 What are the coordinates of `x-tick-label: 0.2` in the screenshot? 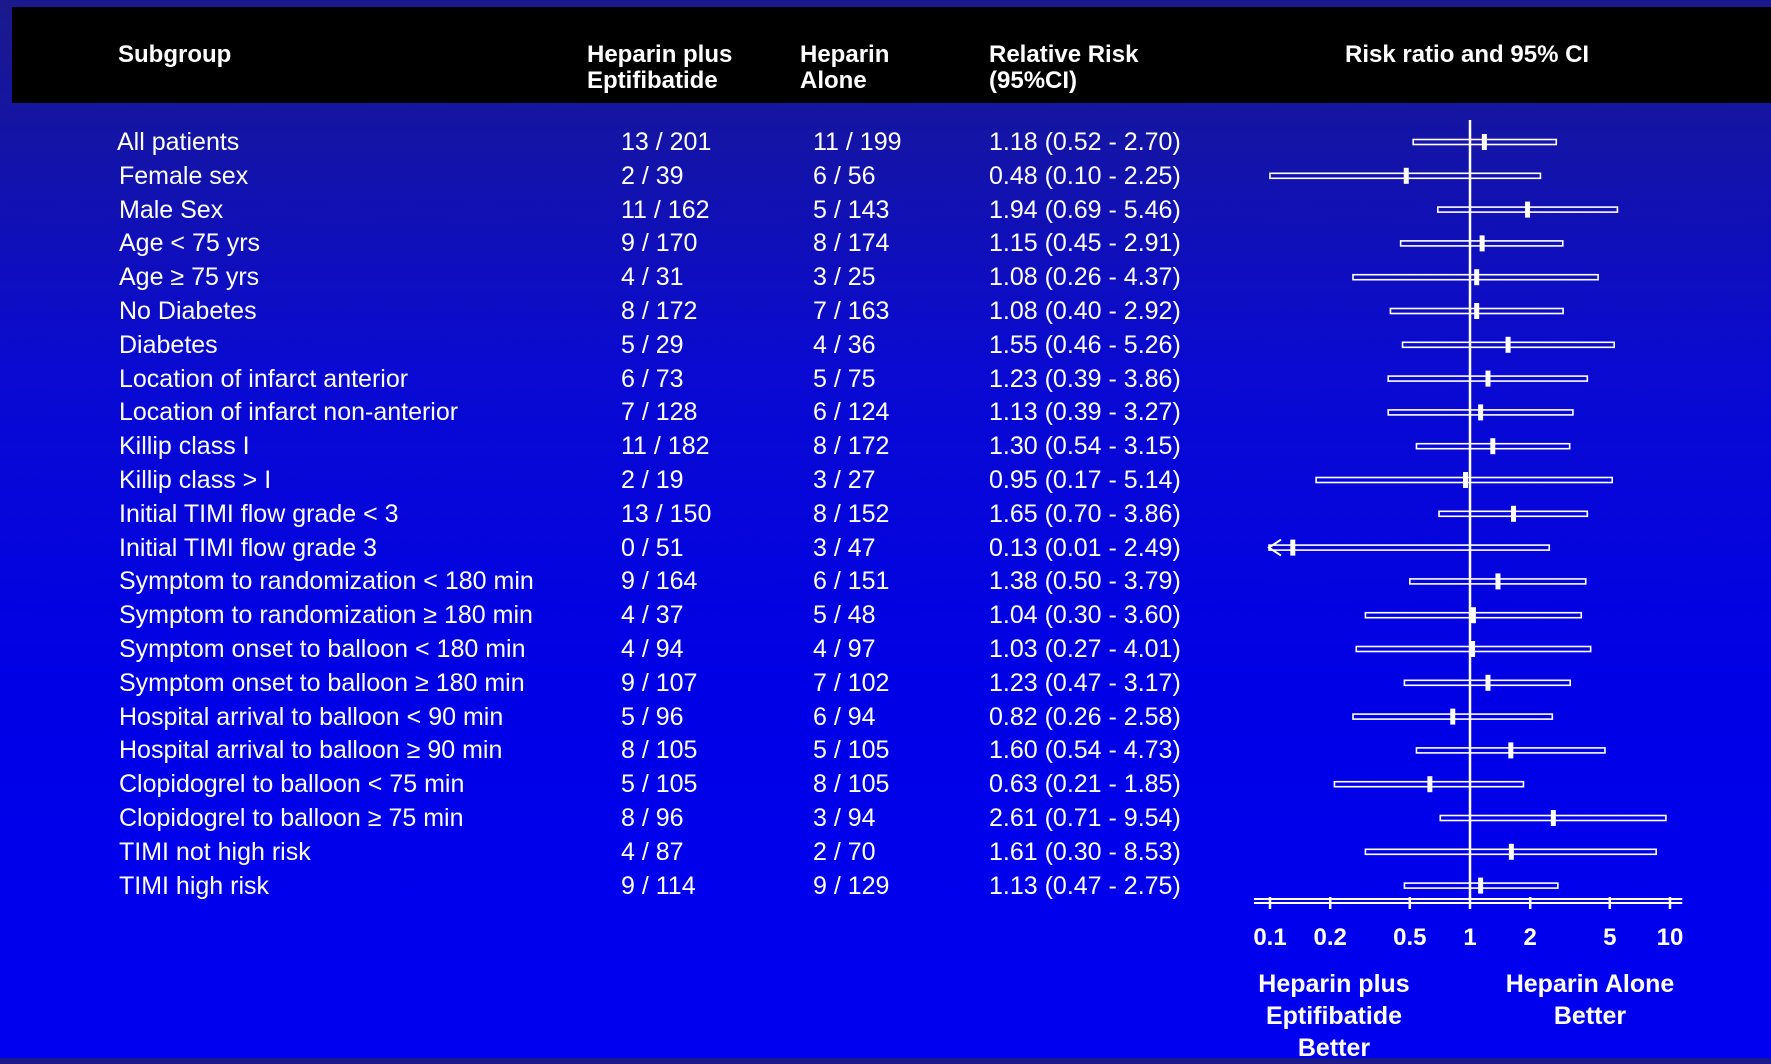 It's located at (1330, 937).